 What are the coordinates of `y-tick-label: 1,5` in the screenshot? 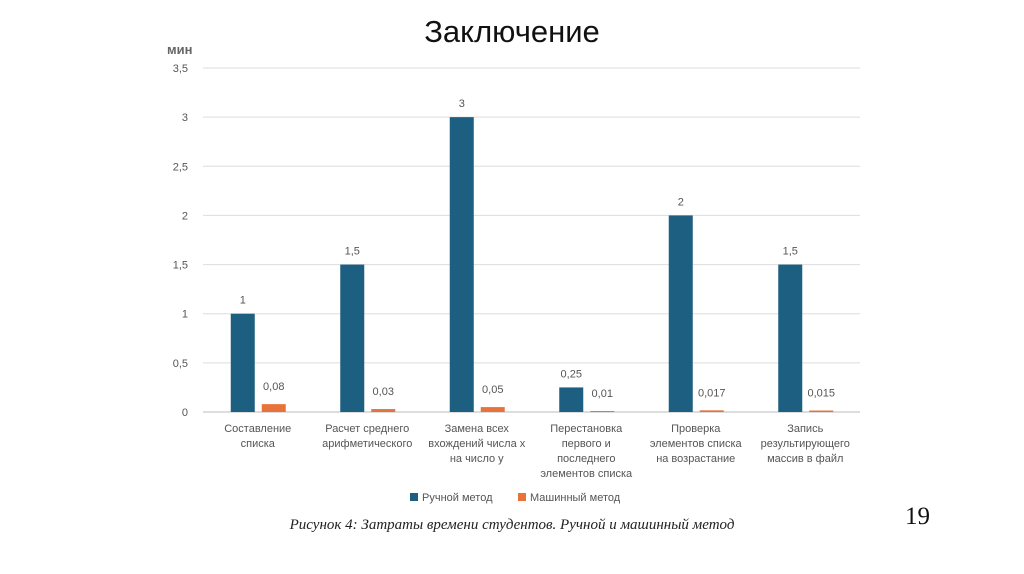 It's located at (180, 266).